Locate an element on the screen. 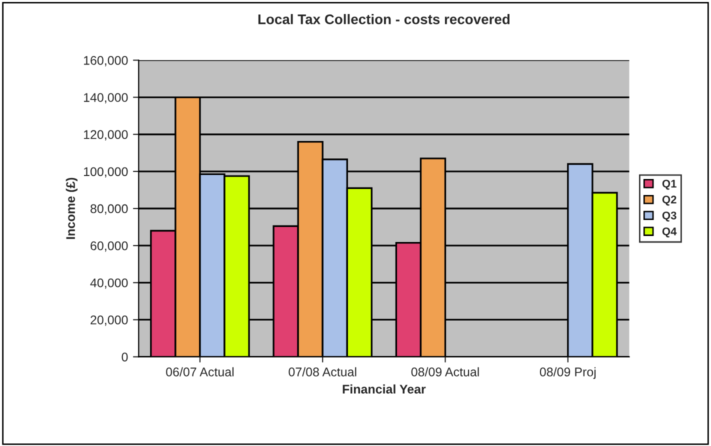  x-tick-label: 08/09 Proj is located at coordinates (568, 373).